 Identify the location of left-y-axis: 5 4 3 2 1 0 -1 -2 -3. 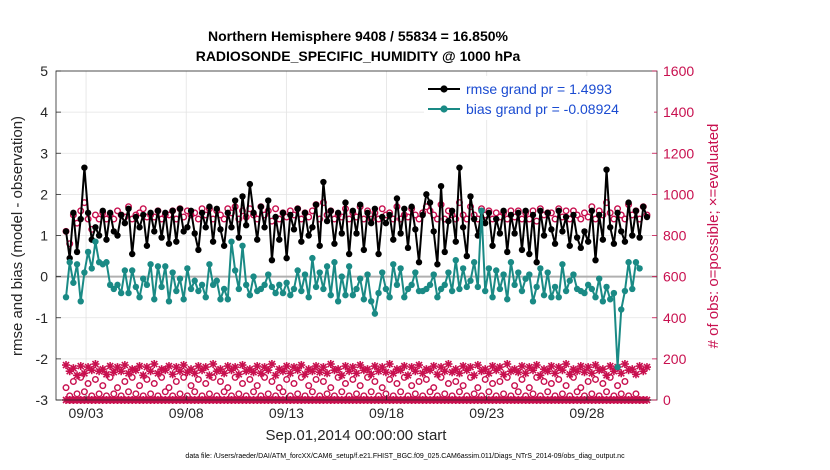
(48, 235).